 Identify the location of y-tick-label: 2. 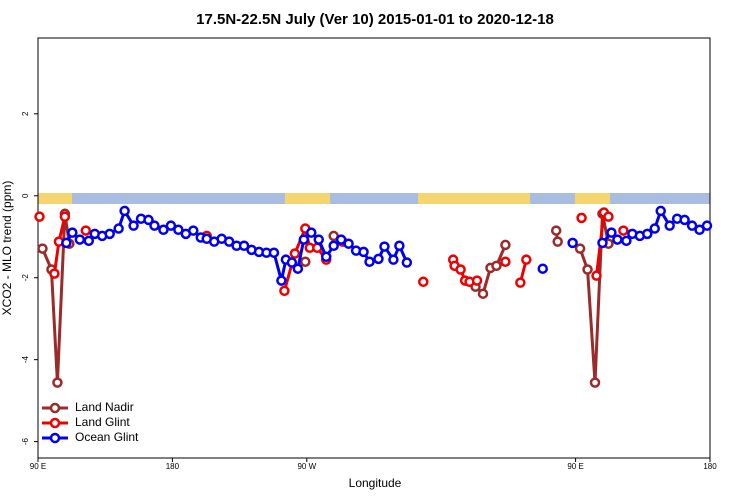
(25, 113).